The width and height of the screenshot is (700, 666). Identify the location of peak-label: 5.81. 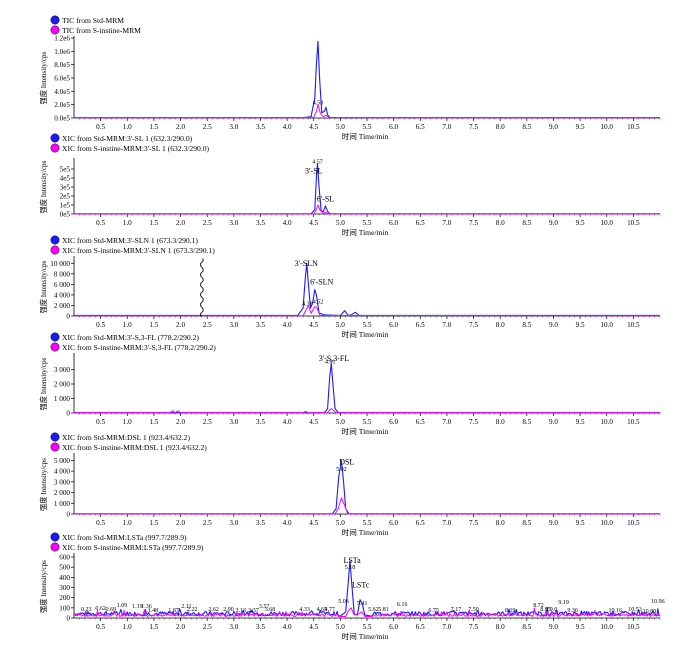
(383, 610).